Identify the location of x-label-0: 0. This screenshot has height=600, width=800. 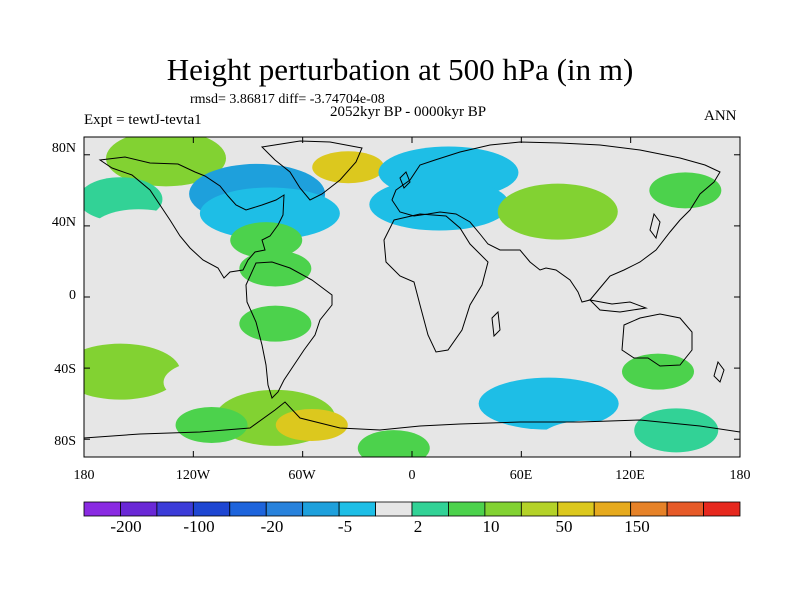
(412, 475).